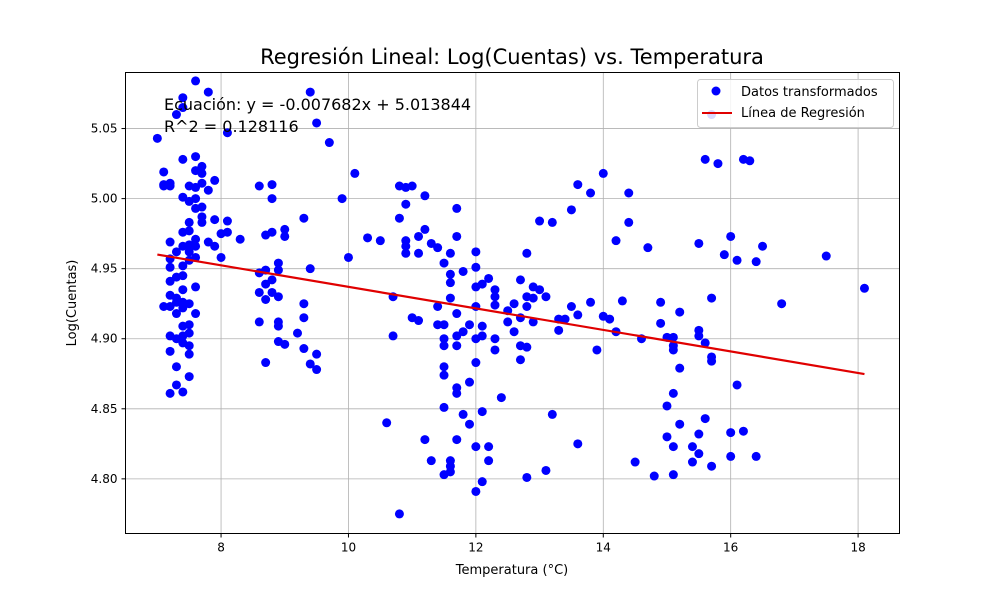 This screenshot has height=600, width=1000. Describe the element at coordinates (730, 548) in the screenshot. I see `x-tick-label: 16` at that location.